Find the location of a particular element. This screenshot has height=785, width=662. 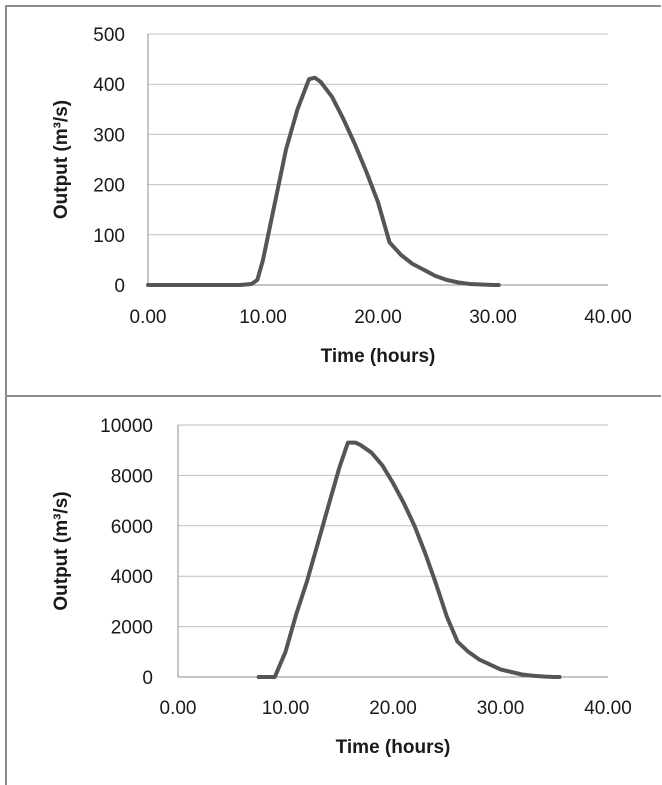

y-tick-label: 100 is located at coordinates (109, 236).